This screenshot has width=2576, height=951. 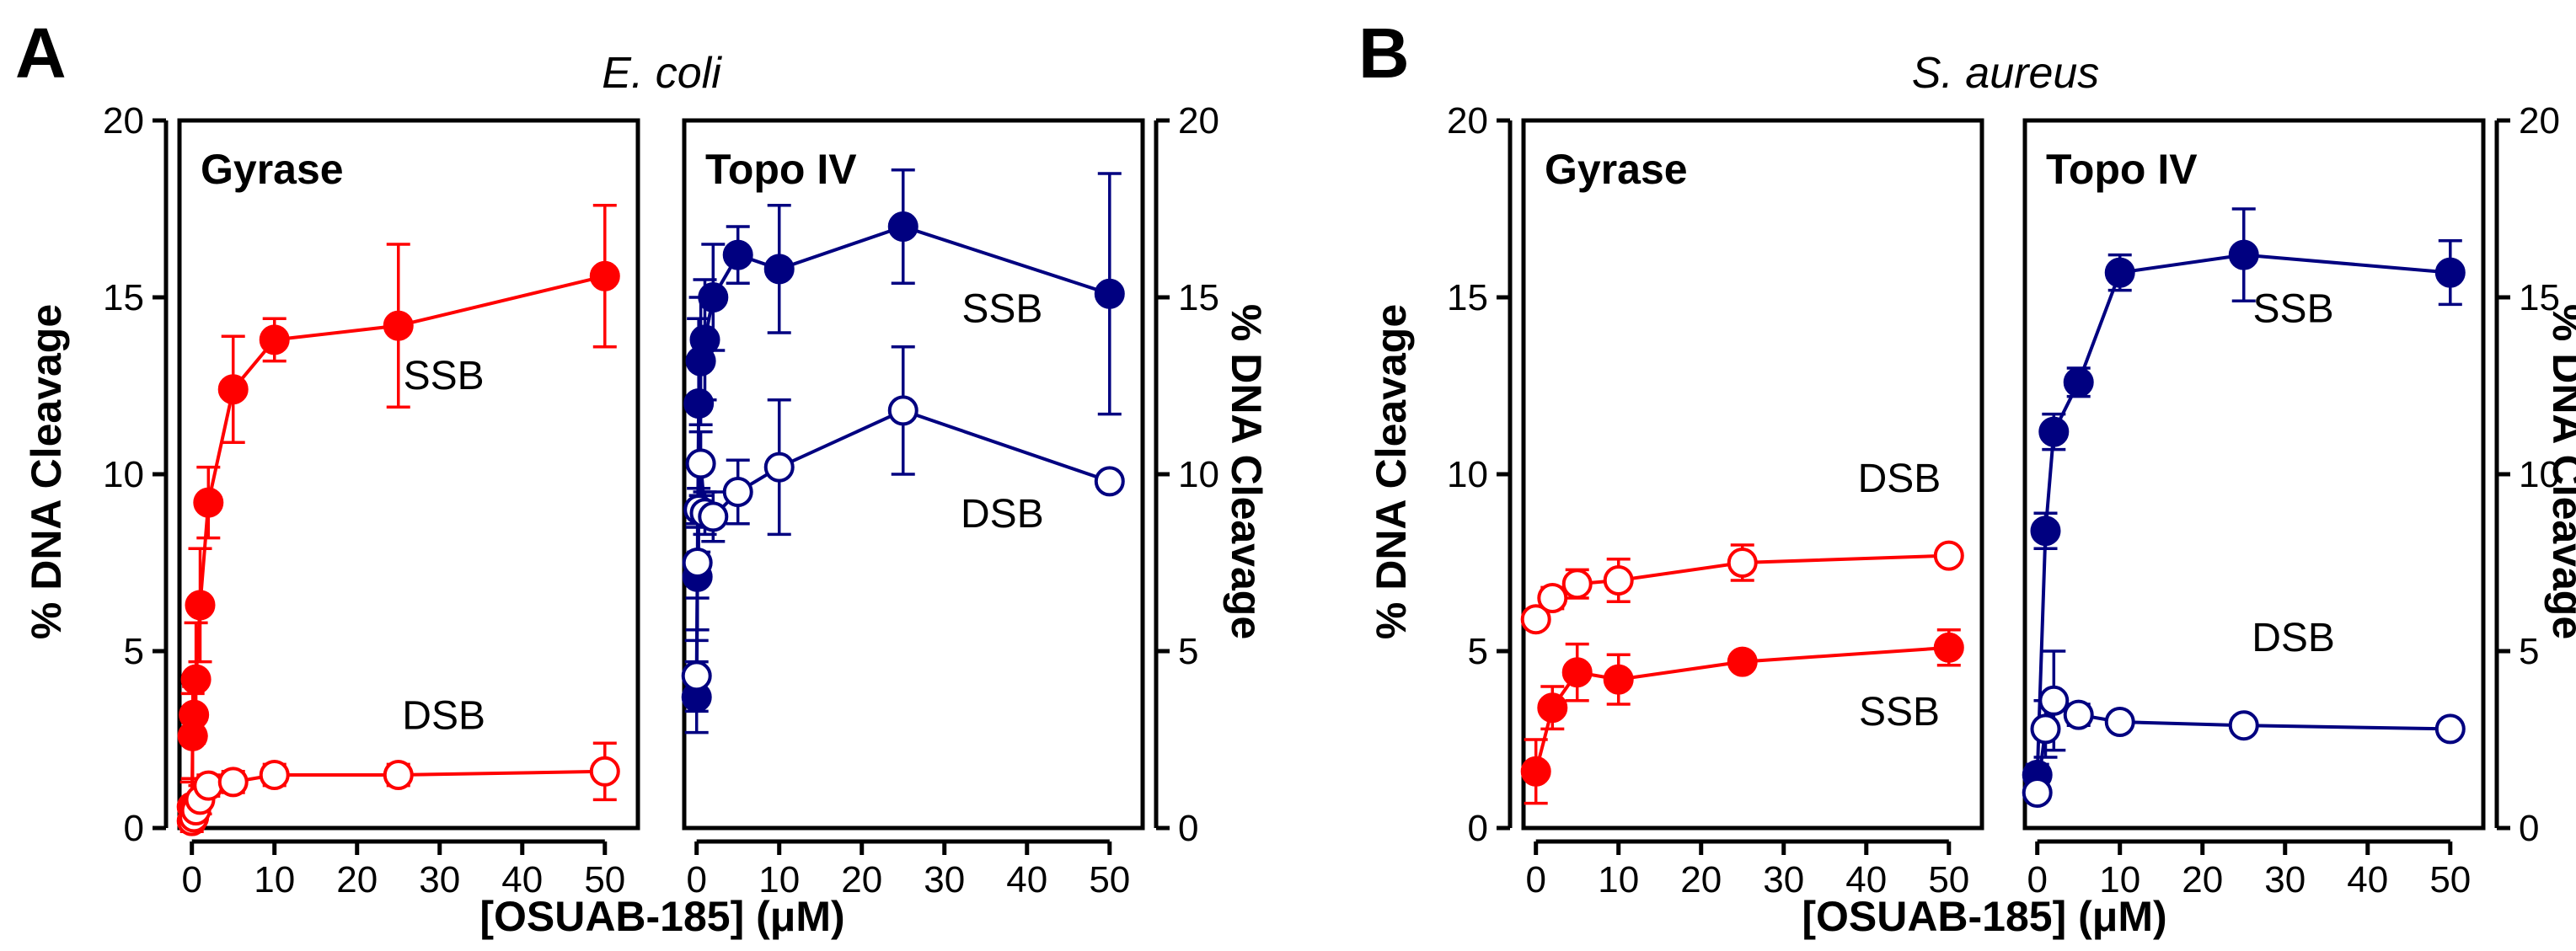 What do you see at coordinates (47, 471) in the screenshot?
I see `y-axis-label-a-left: % DNA Cleavage` at bounding box center [47, 471].